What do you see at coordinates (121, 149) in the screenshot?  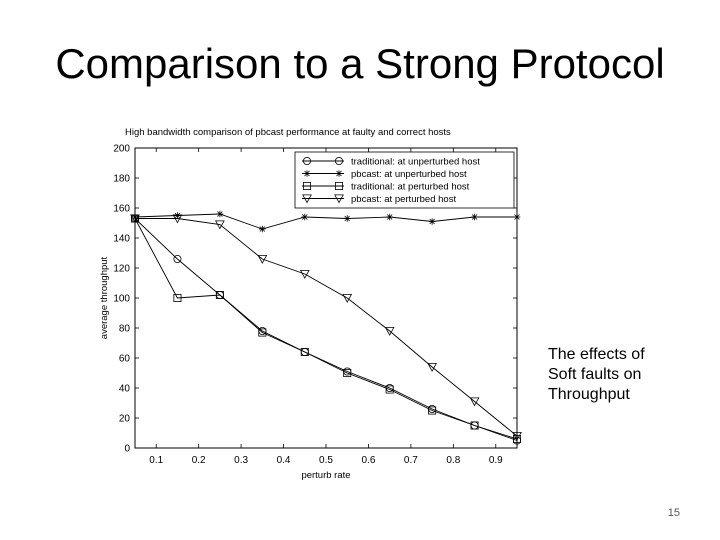 I see `y-tick-label: 200` at bounding box center [121, 149].